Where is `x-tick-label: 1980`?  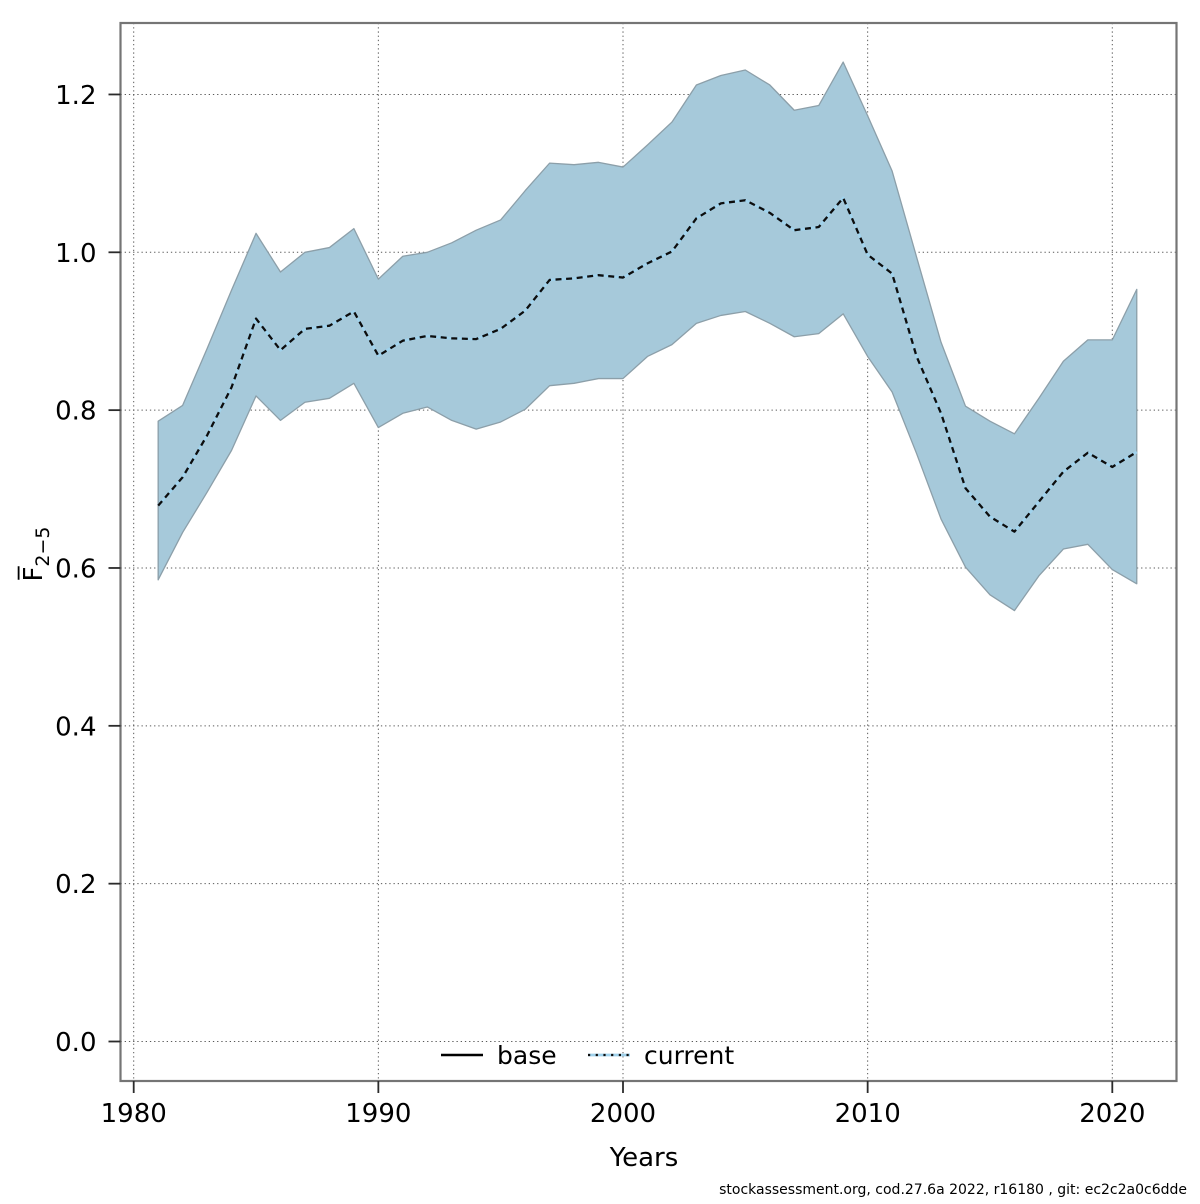
x-tick-label: 1980 is located at coordinates (134, 1114).